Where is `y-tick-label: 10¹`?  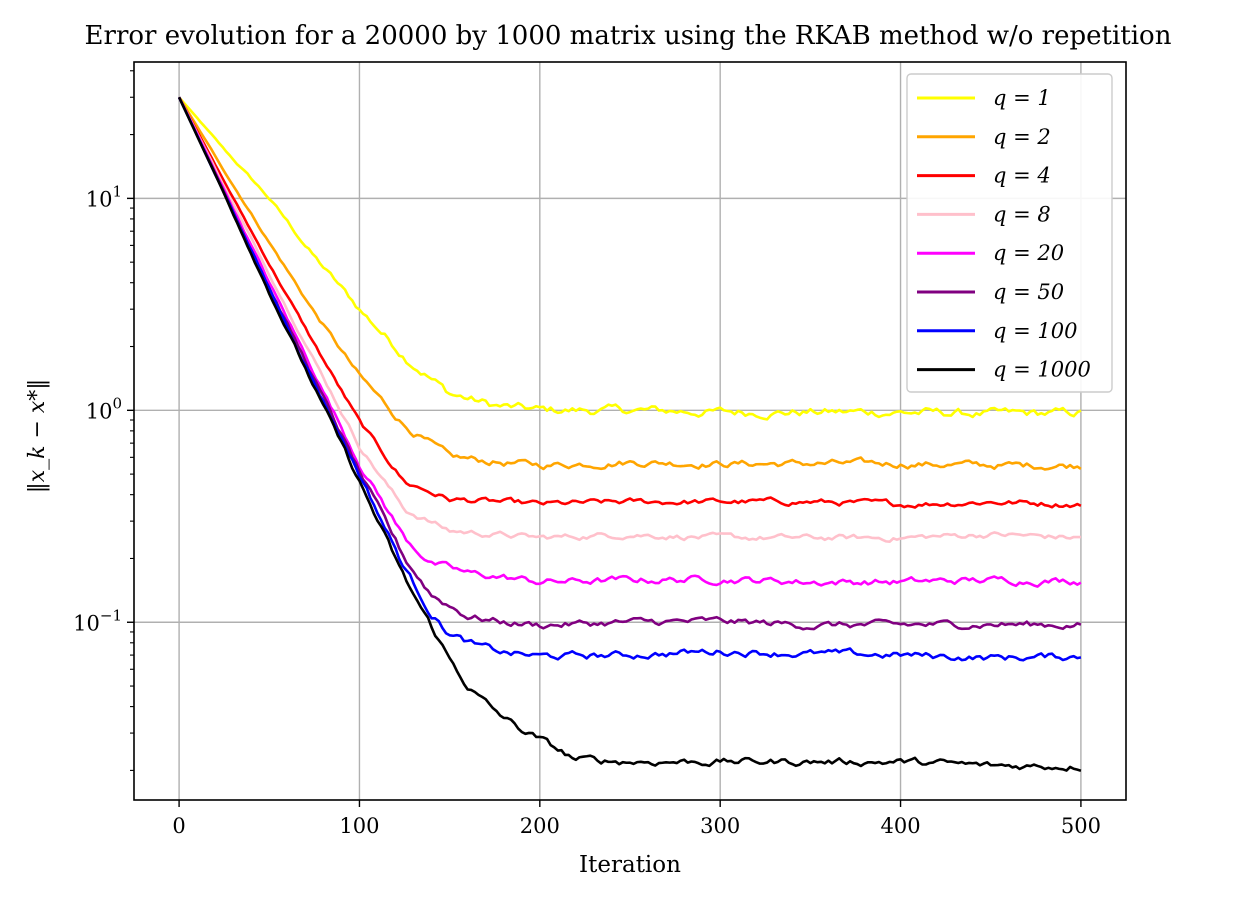 y-tick-label: 10¹ is located at coordinates (104, 196).